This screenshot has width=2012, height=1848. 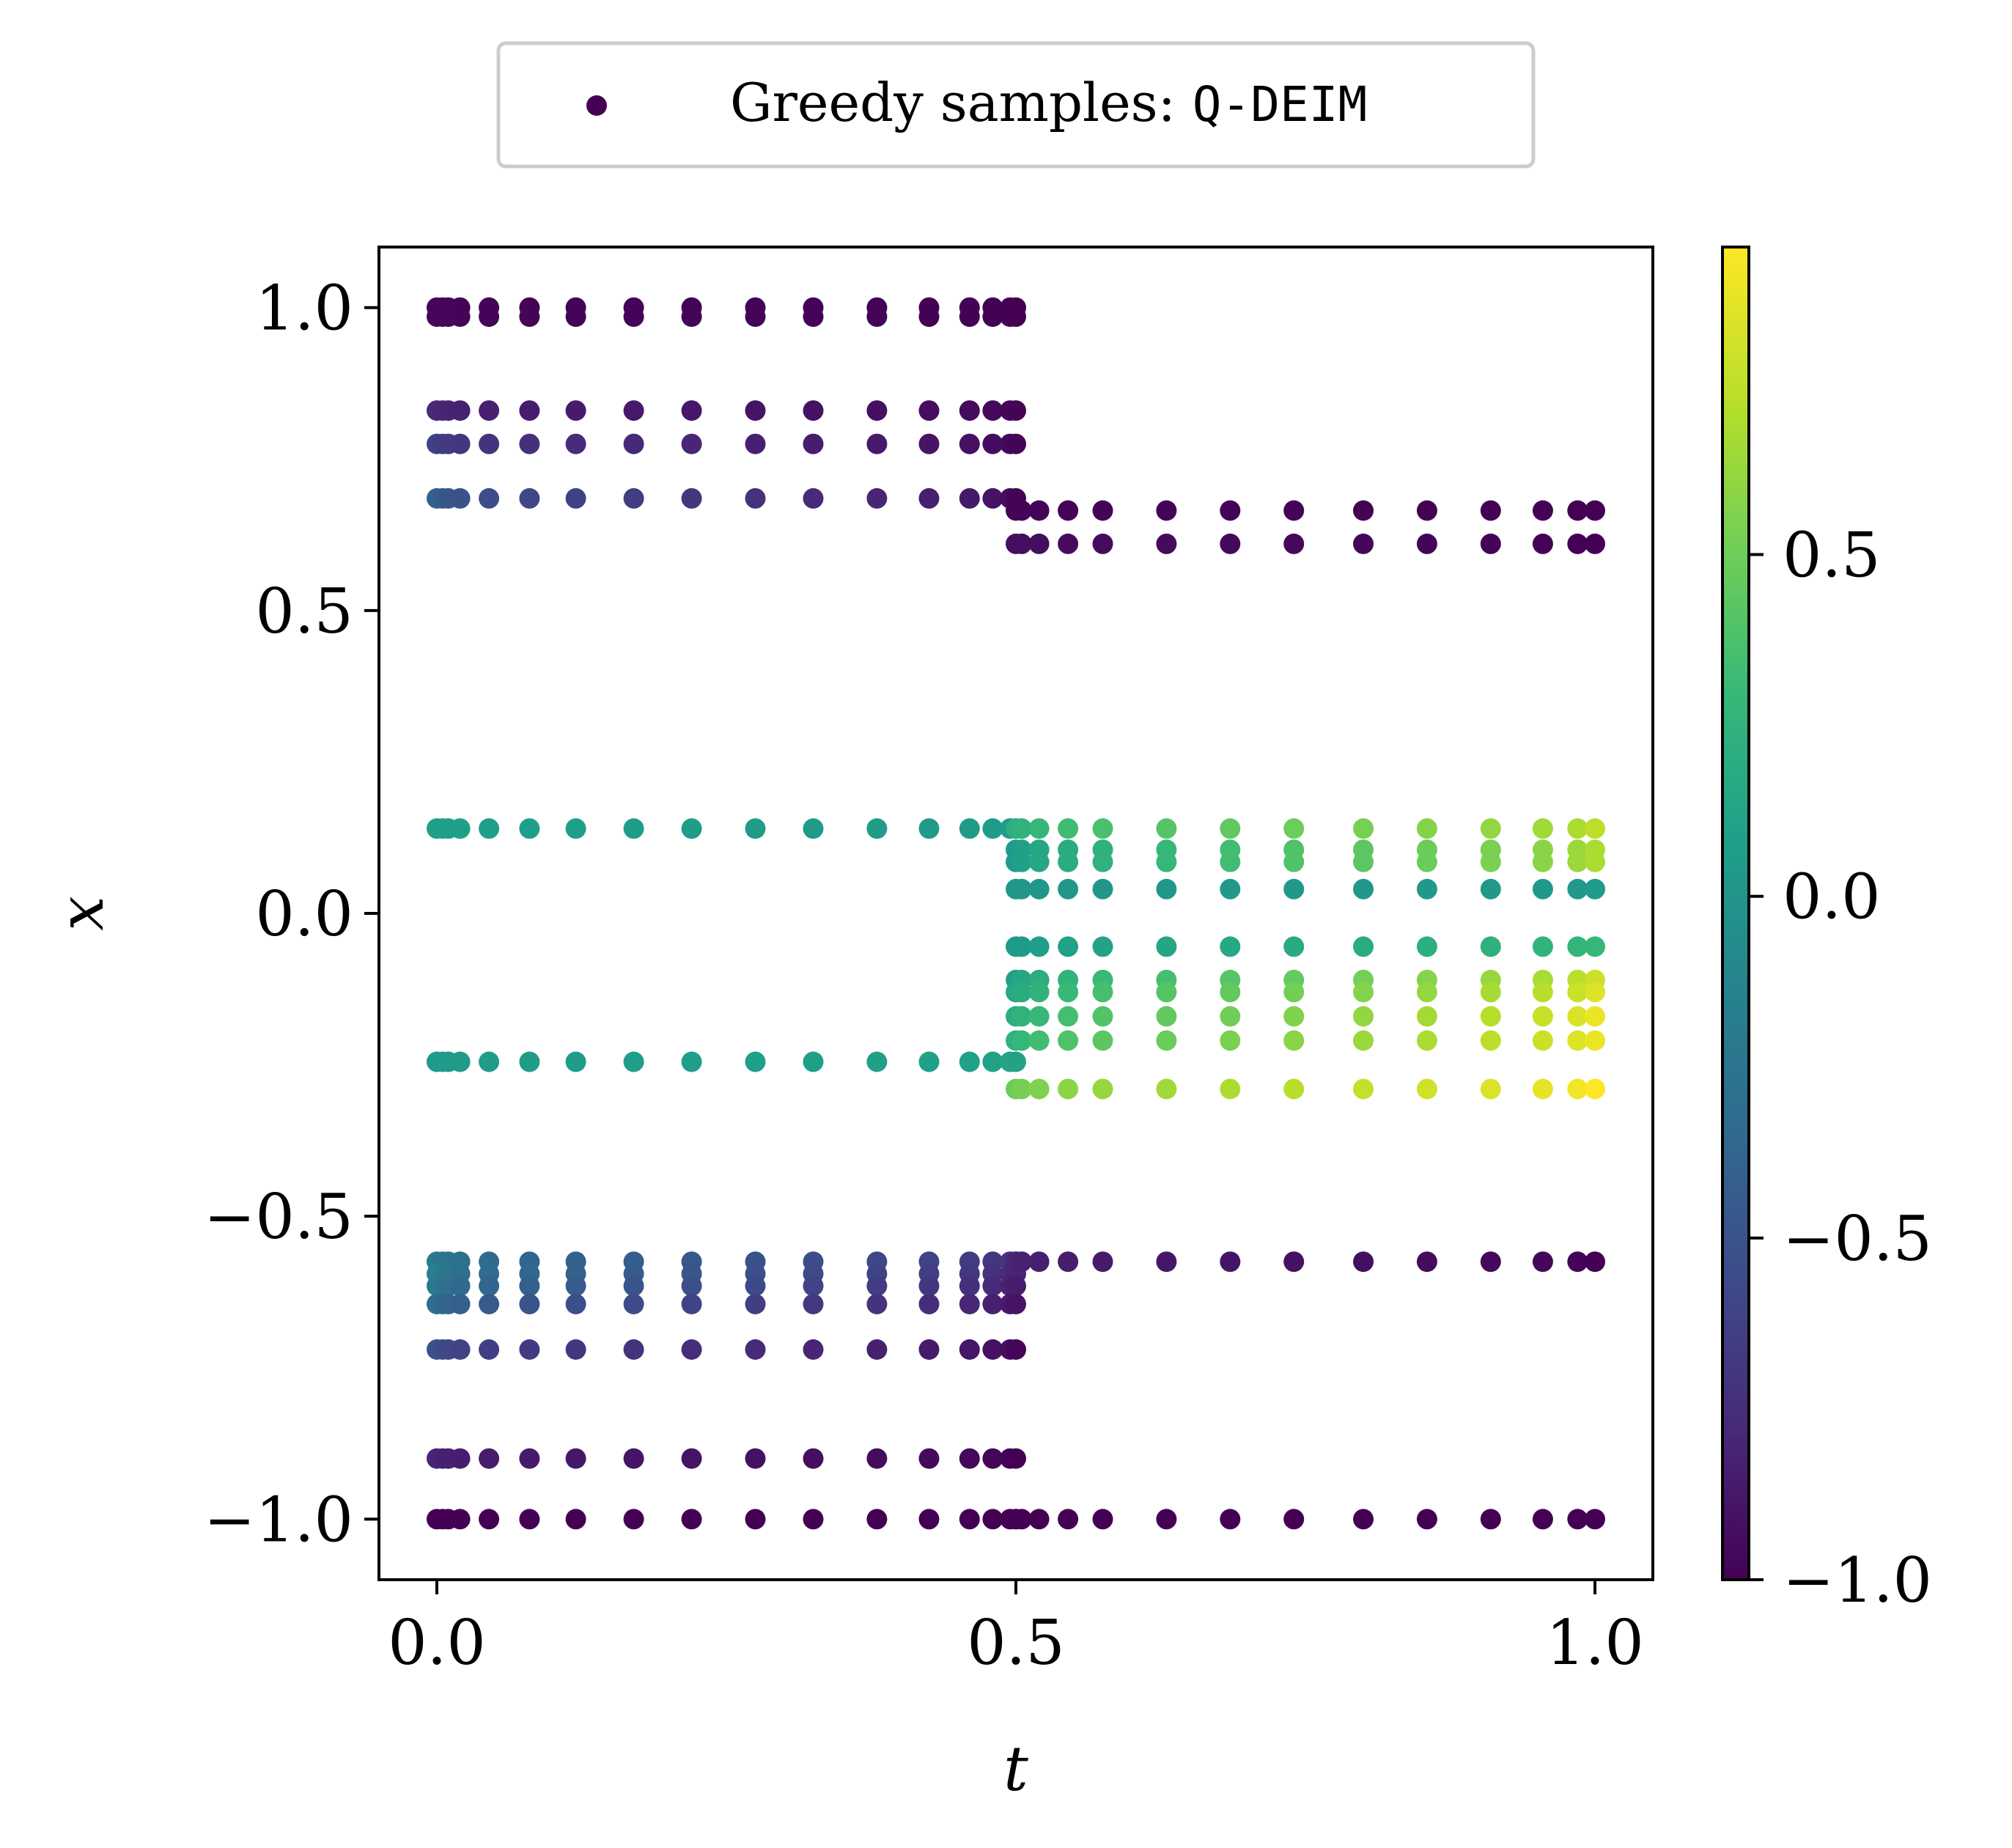 I want to click on colorbar-tick-label: −0.5, so click(x=1857, y=1239).